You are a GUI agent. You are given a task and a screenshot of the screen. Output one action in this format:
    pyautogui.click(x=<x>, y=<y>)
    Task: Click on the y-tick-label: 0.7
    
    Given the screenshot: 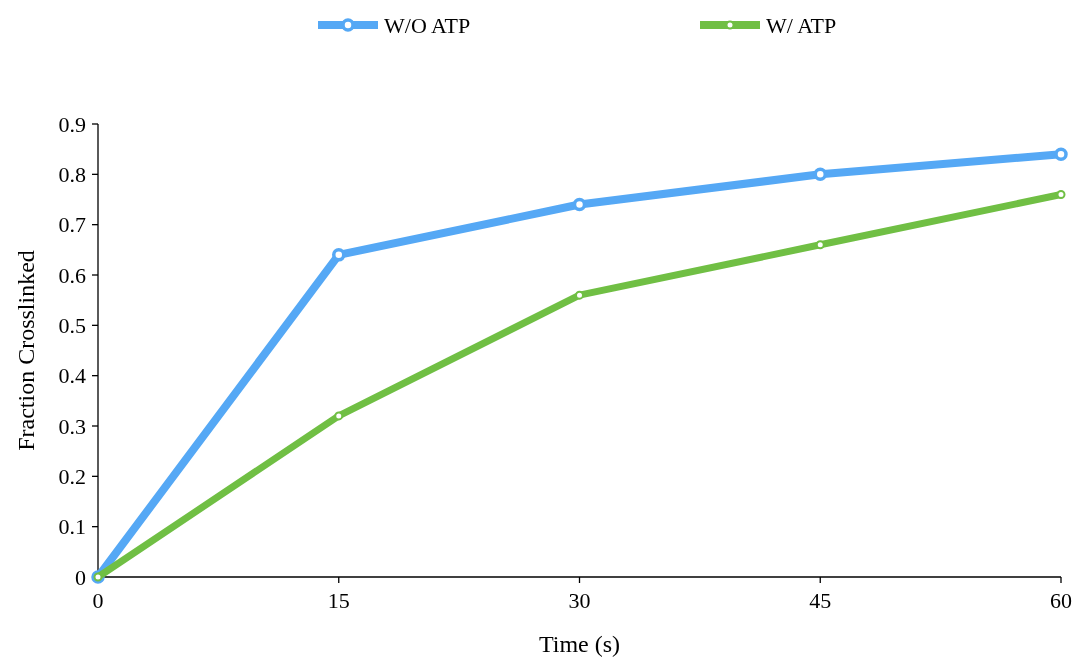 What is the action you would take?
    pyautogui.click(x=72, y=225)
    